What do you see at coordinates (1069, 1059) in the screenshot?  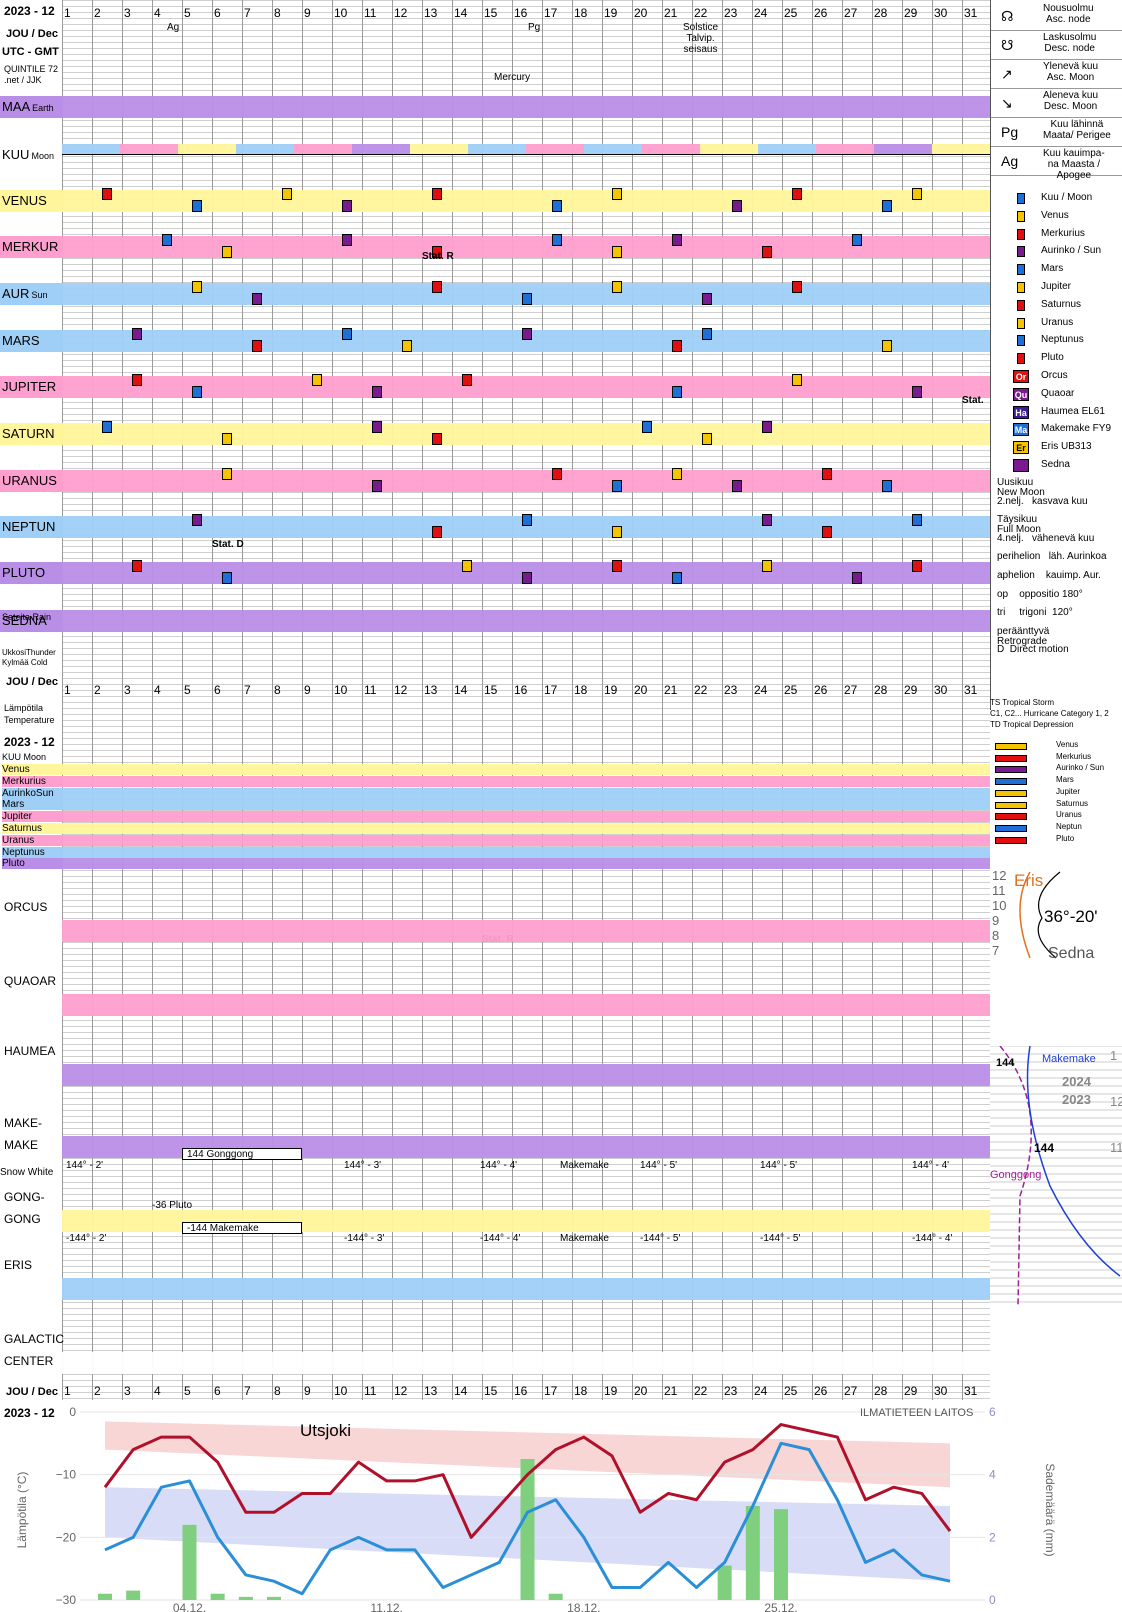 I see `make-title: Makemake` at bounding box center [1069, 1059].